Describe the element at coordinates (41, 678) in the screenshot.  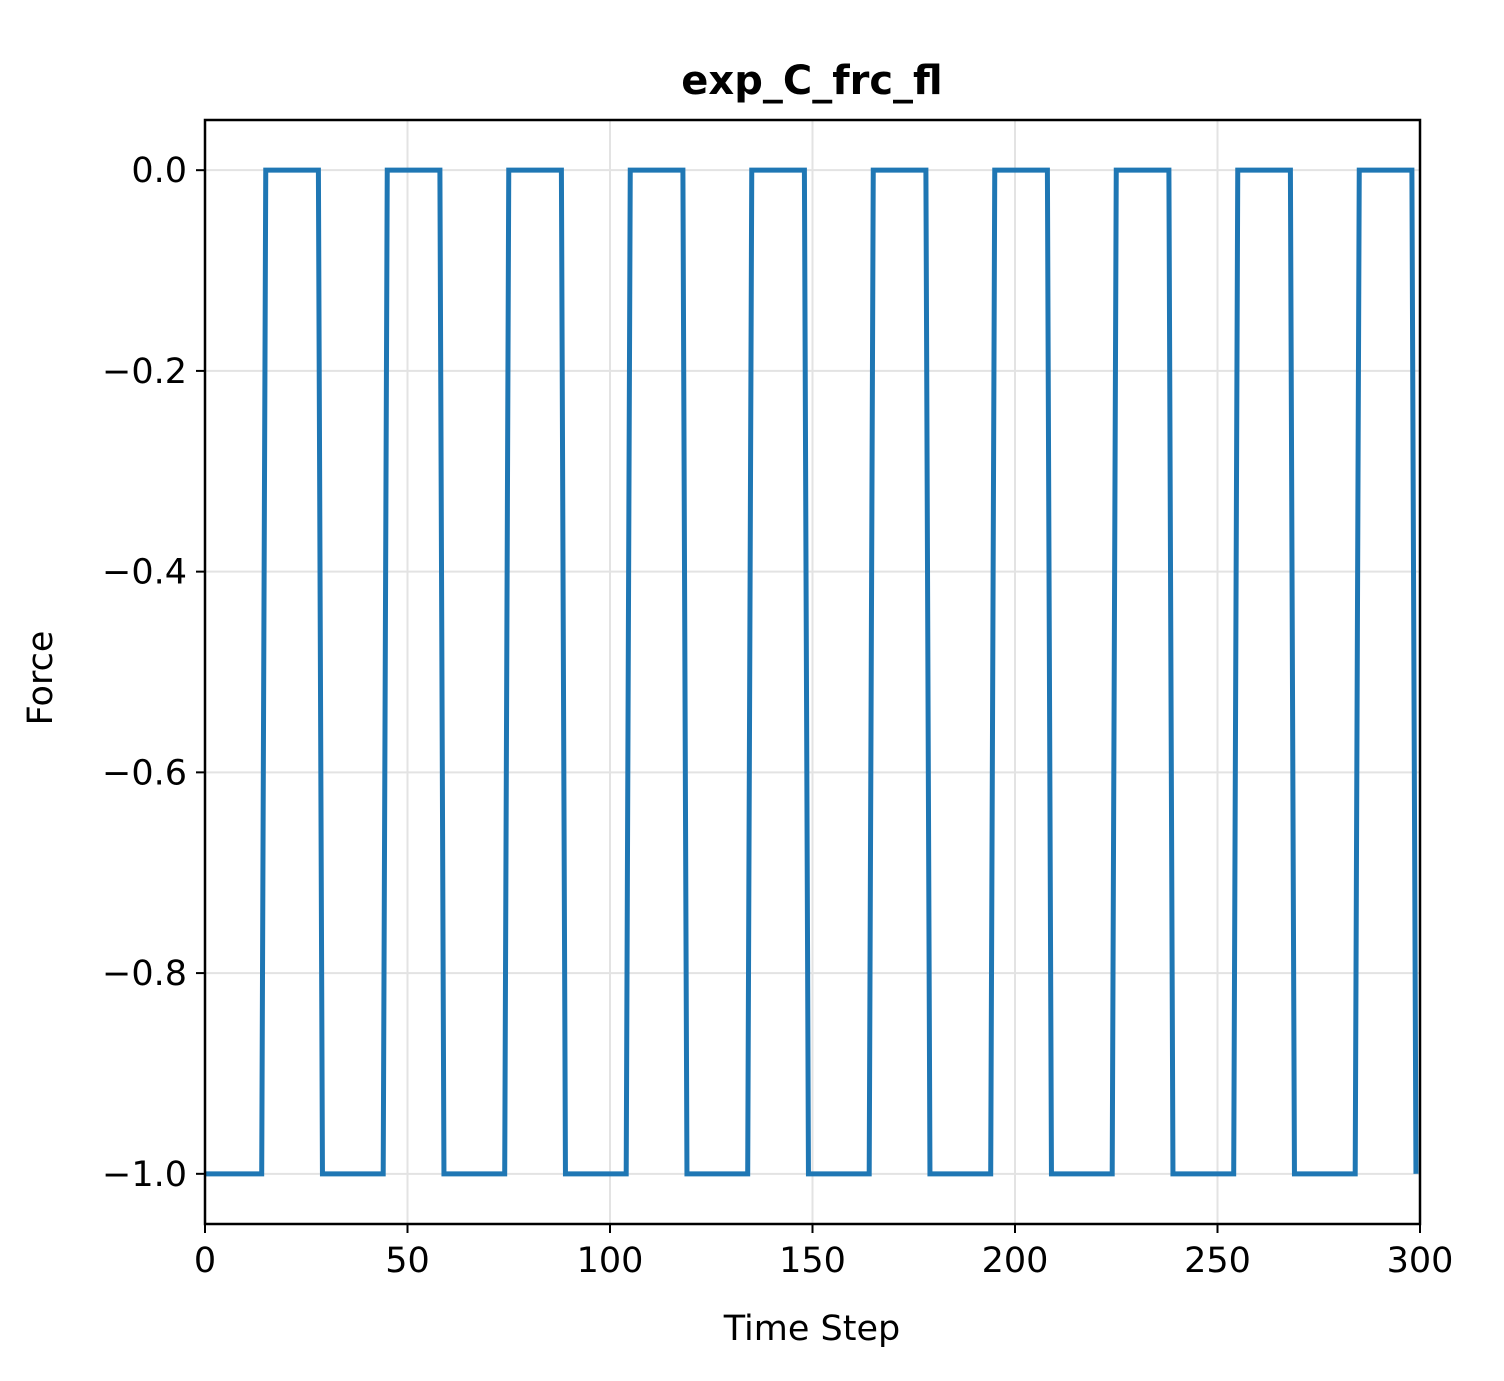
I see `y-axis-label: Force` at that location.